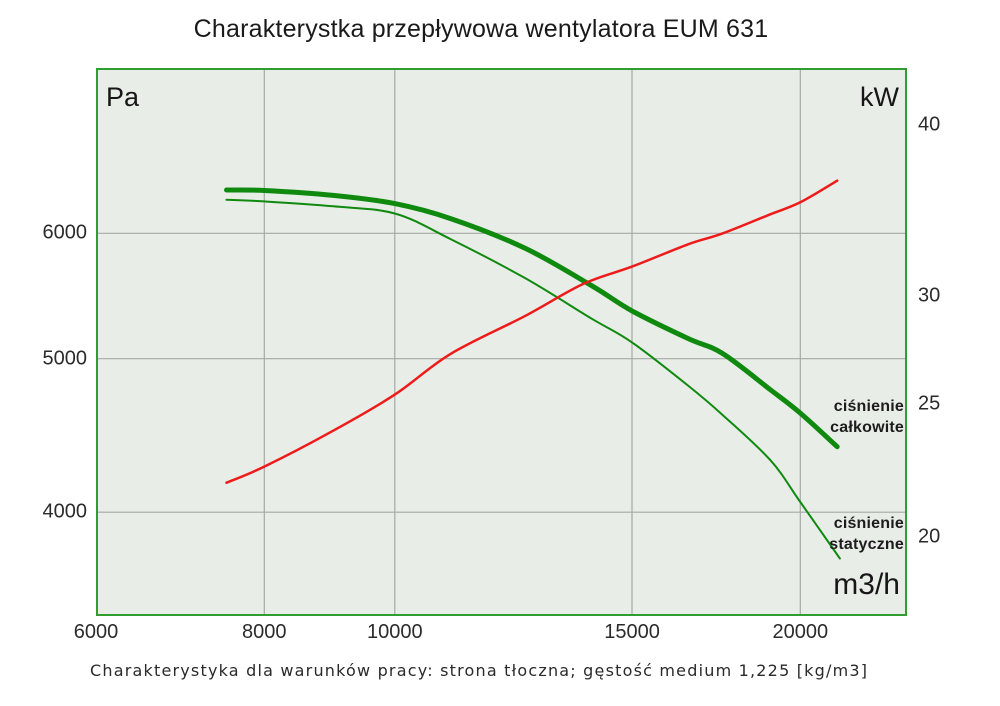  What do you see at coordinates (866, 544) in the screenshot?
I see `legend-static-pressure-line2: statyczne` at bounding box center [866, 544].